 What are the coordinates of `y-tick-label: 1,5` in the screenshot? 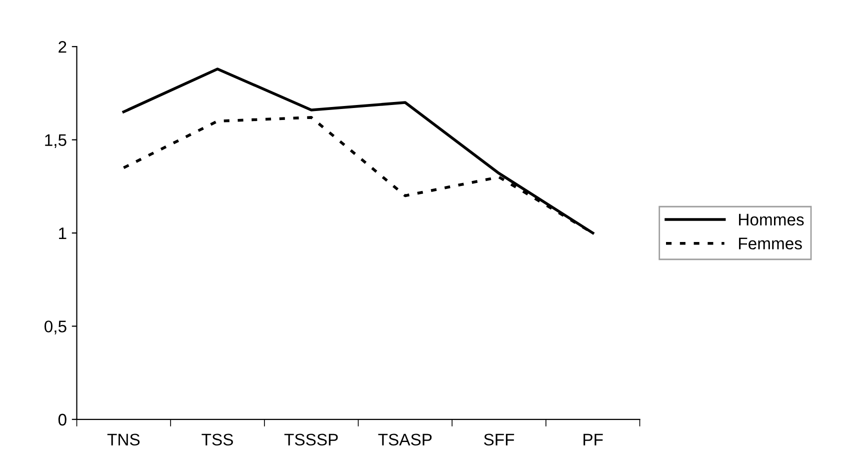 It's located at (55, 141).